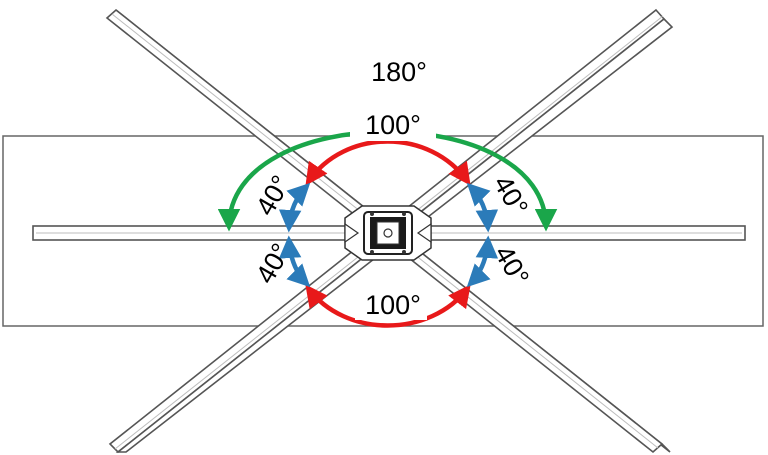 The width and height of the screenshot is (768, 455). What do you see at coordinates (399, 72) in the screenshot?
I see `label-180: 180°` at bounding box center [399, 72].